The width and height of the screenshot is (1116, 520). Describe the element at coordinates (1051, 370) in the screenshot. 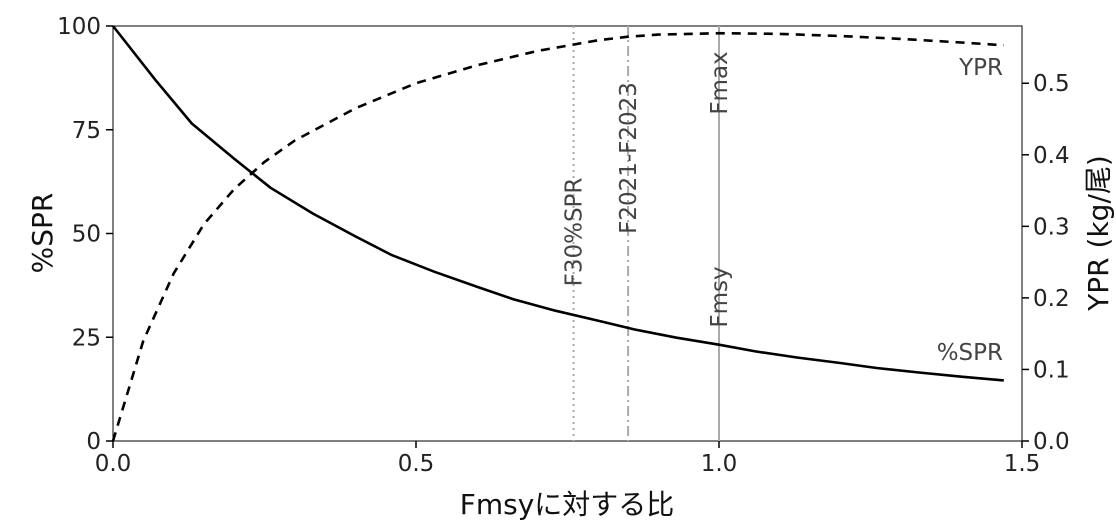

I see `y-right-tick-label: 0.1` at that location.